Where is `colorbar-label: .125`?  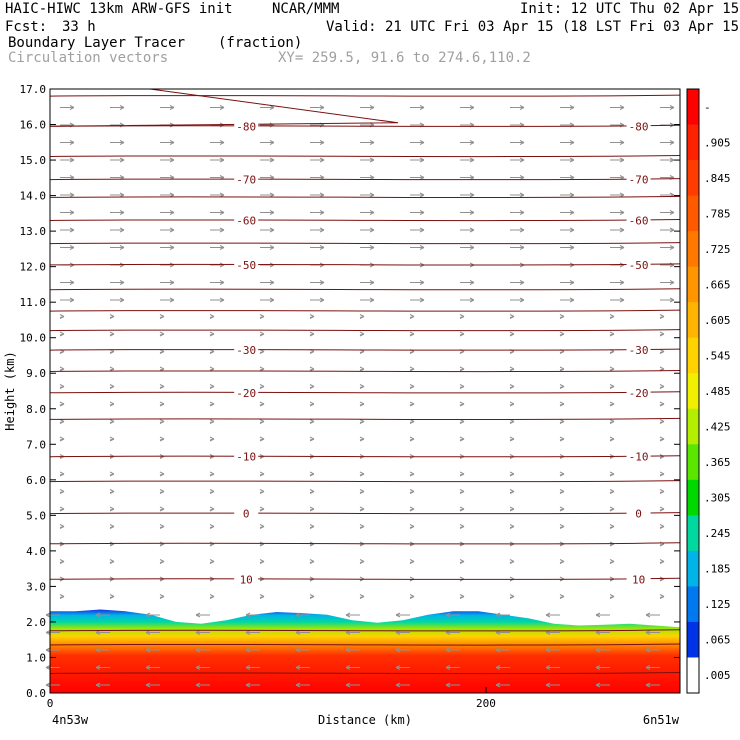 colorbar-label: .125 is located at coordinates (717, 604).